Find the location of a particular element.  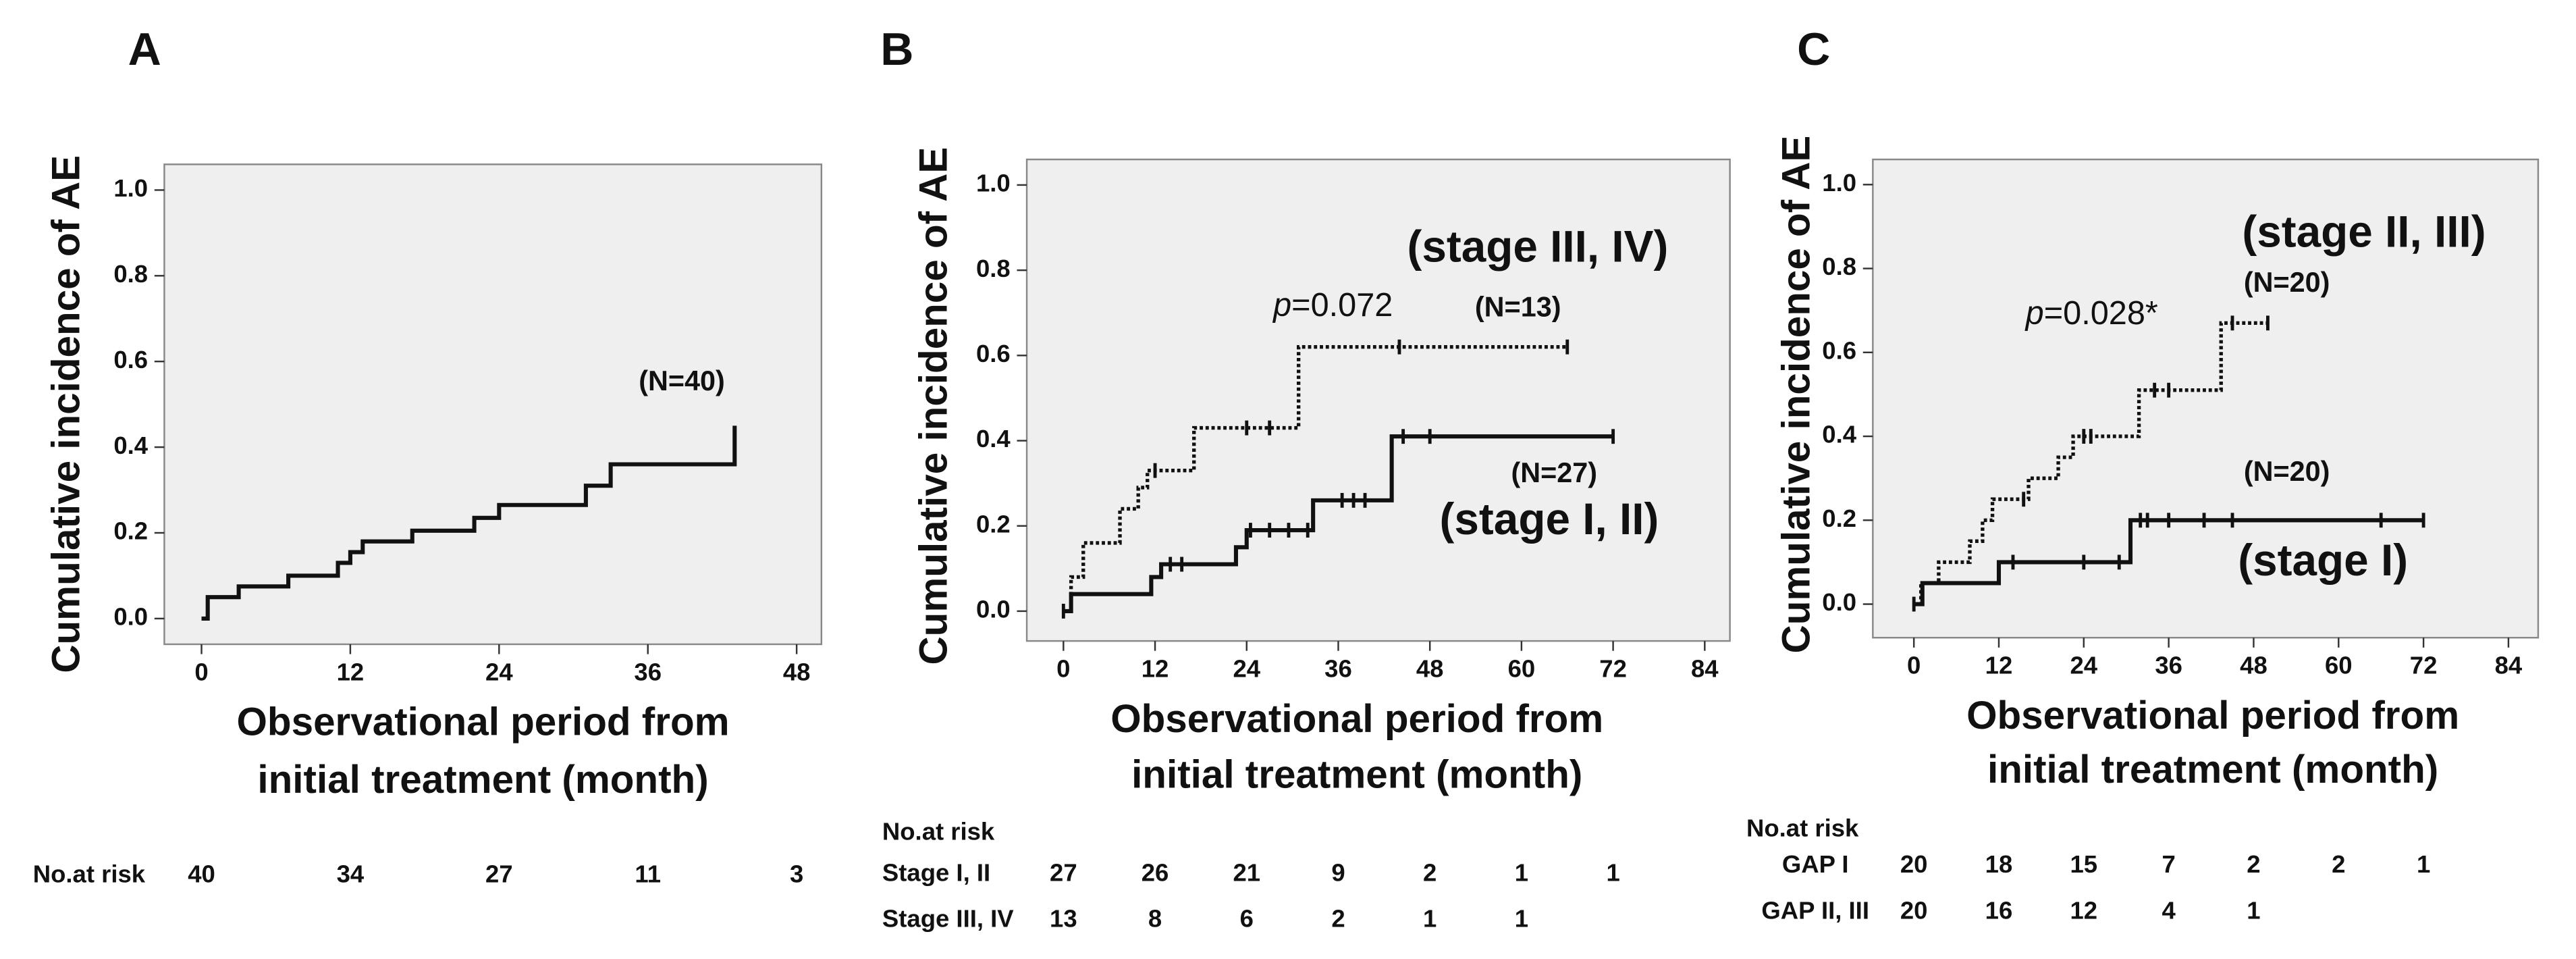

risk-count: 4 is located at coordinates (2169, 910).